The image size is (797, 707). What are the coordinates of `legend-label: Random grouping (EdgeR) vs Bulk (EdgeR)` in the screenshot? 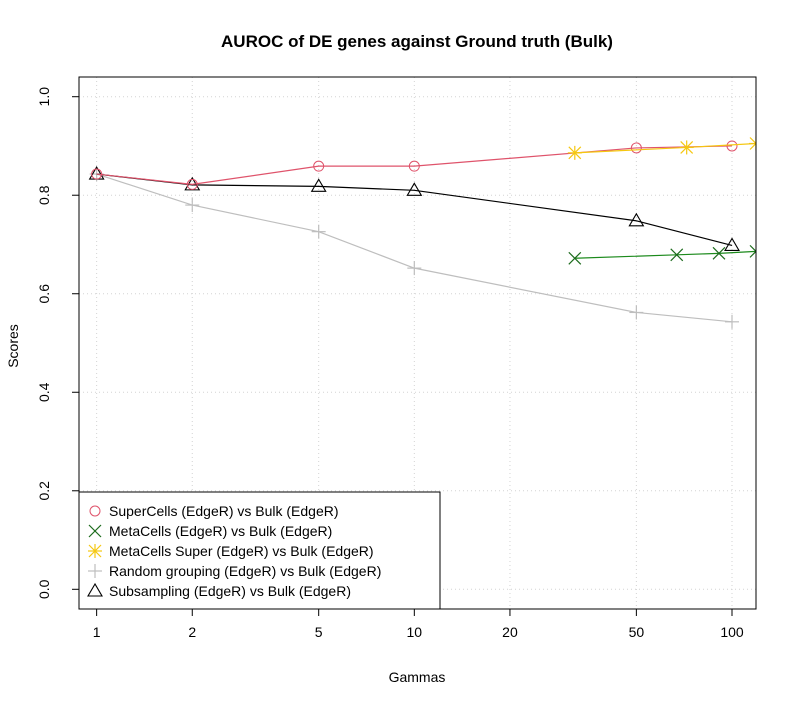 It's located at (245, 571).